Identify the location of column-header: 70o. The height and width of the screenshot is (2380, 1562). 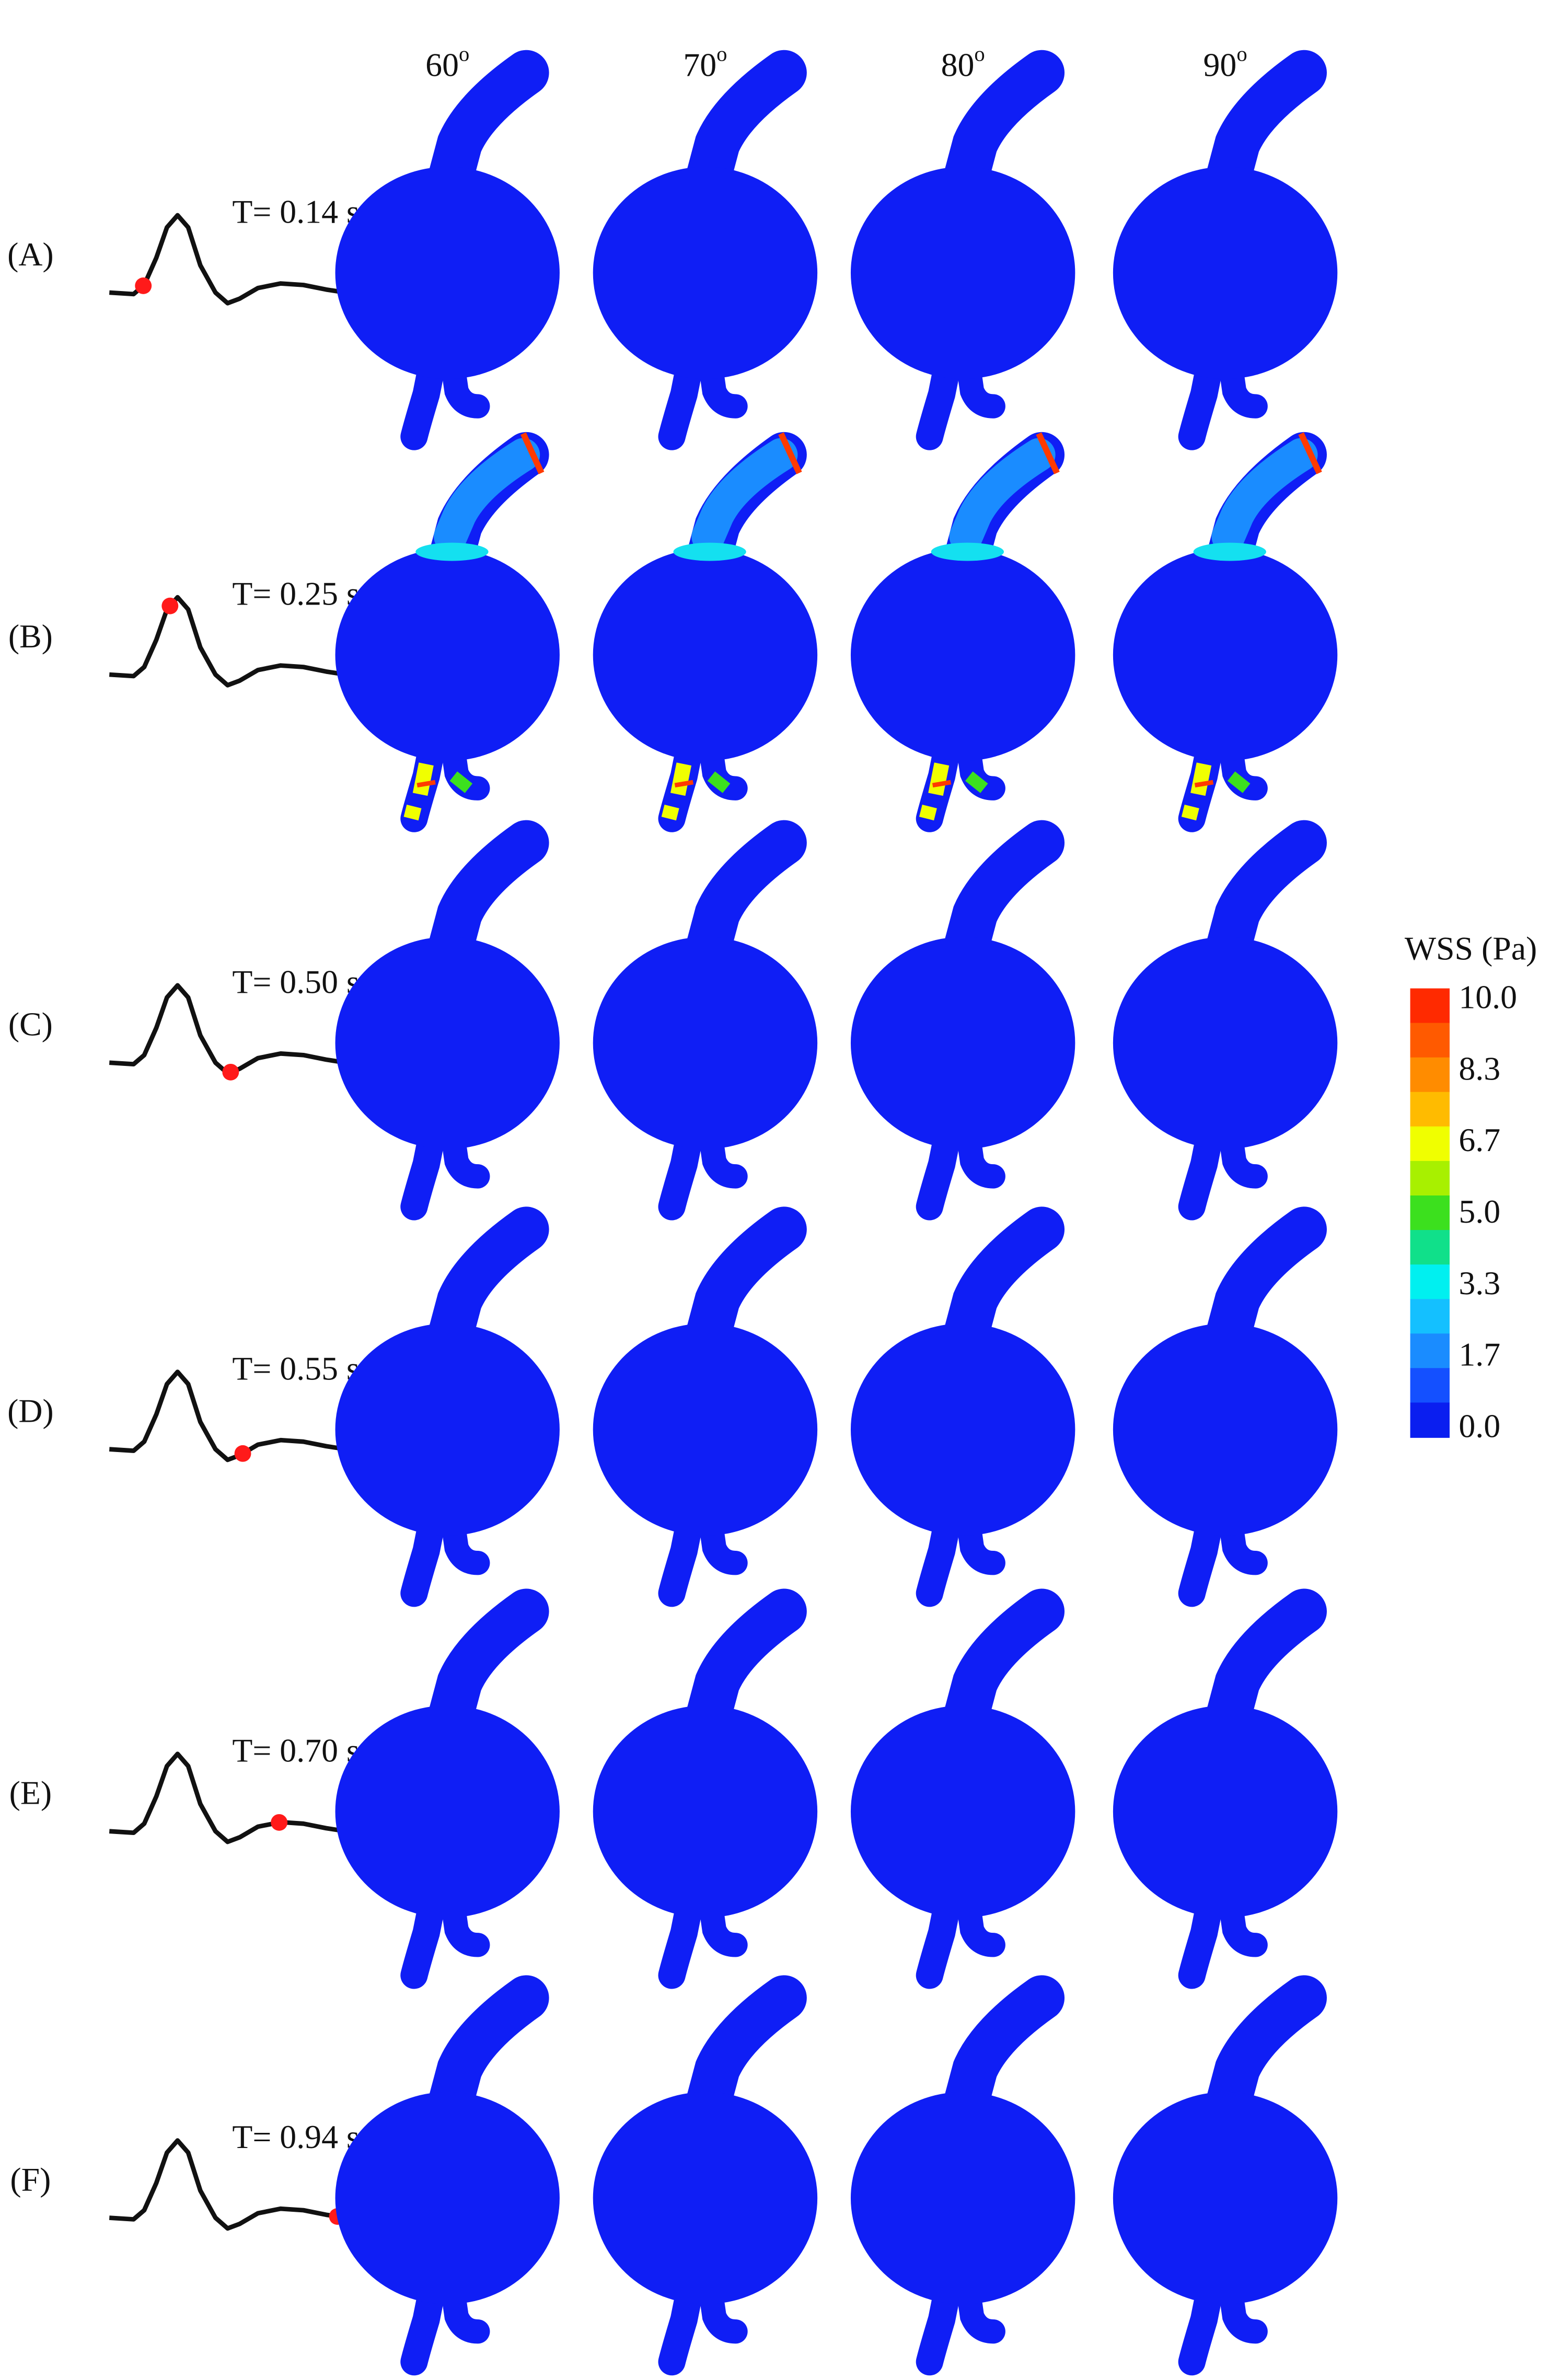
(705, 63).